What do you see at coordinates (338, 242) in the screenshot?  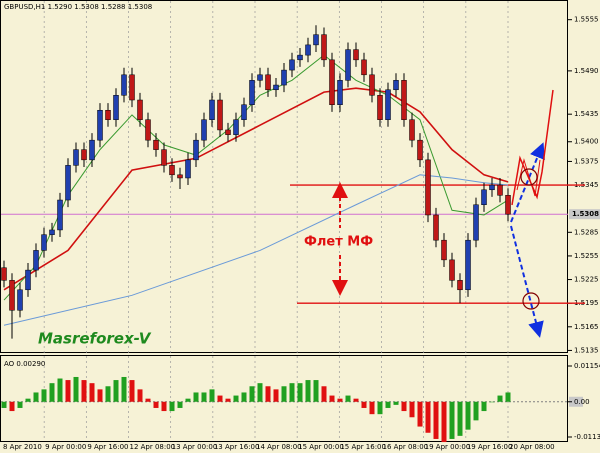 I see `annotation: Флет МФ` at bounding box center [338, 242].